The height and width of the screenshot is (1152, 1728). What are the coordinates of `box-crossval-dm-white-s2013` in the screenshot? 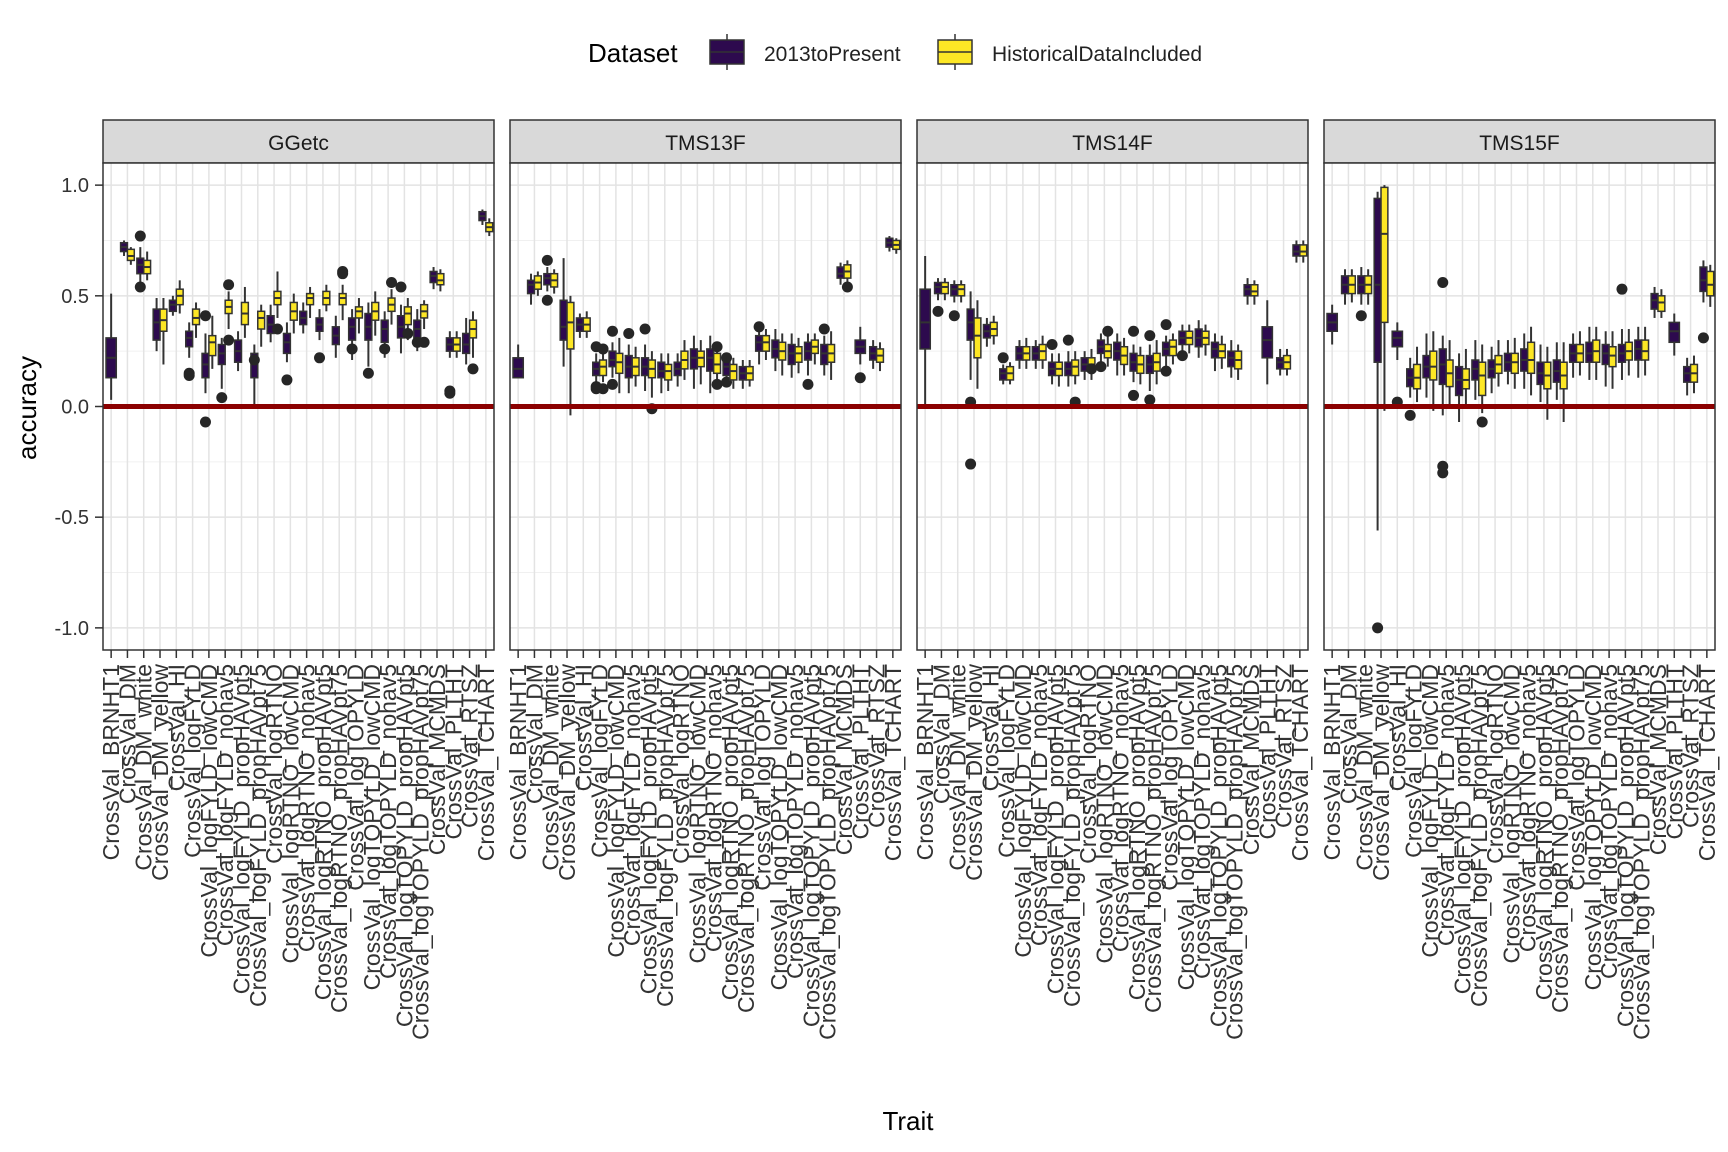 It's located at (140, 261).